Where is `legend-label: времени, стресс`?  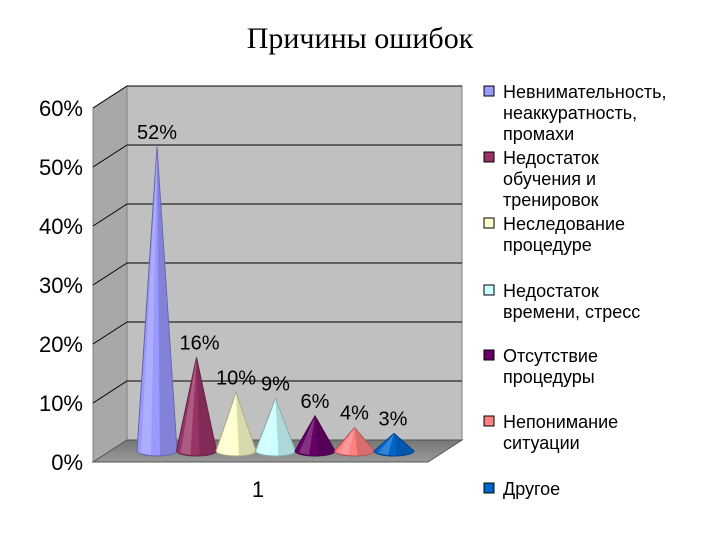
legend-label: времени, стресс is located at coordinates (571, 312).